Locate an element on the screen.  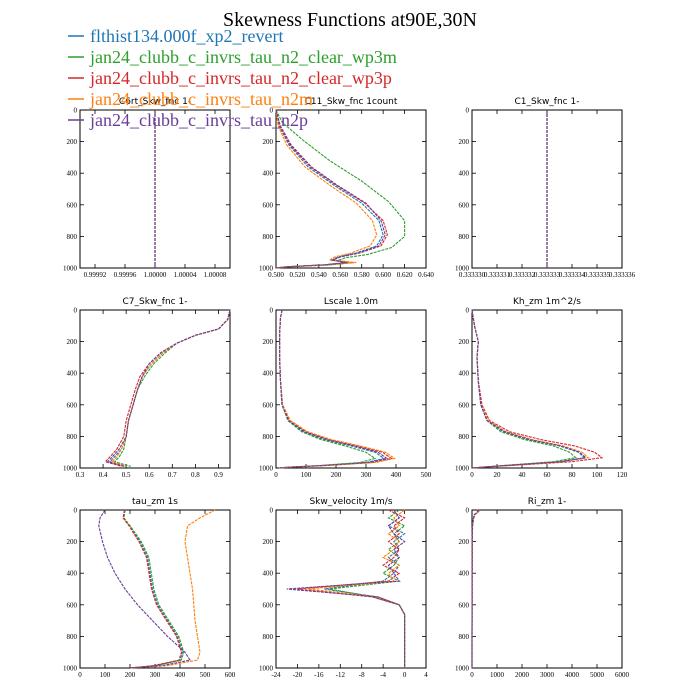
x-tick-label: 0.333331 is located at coordinates (497, 275).